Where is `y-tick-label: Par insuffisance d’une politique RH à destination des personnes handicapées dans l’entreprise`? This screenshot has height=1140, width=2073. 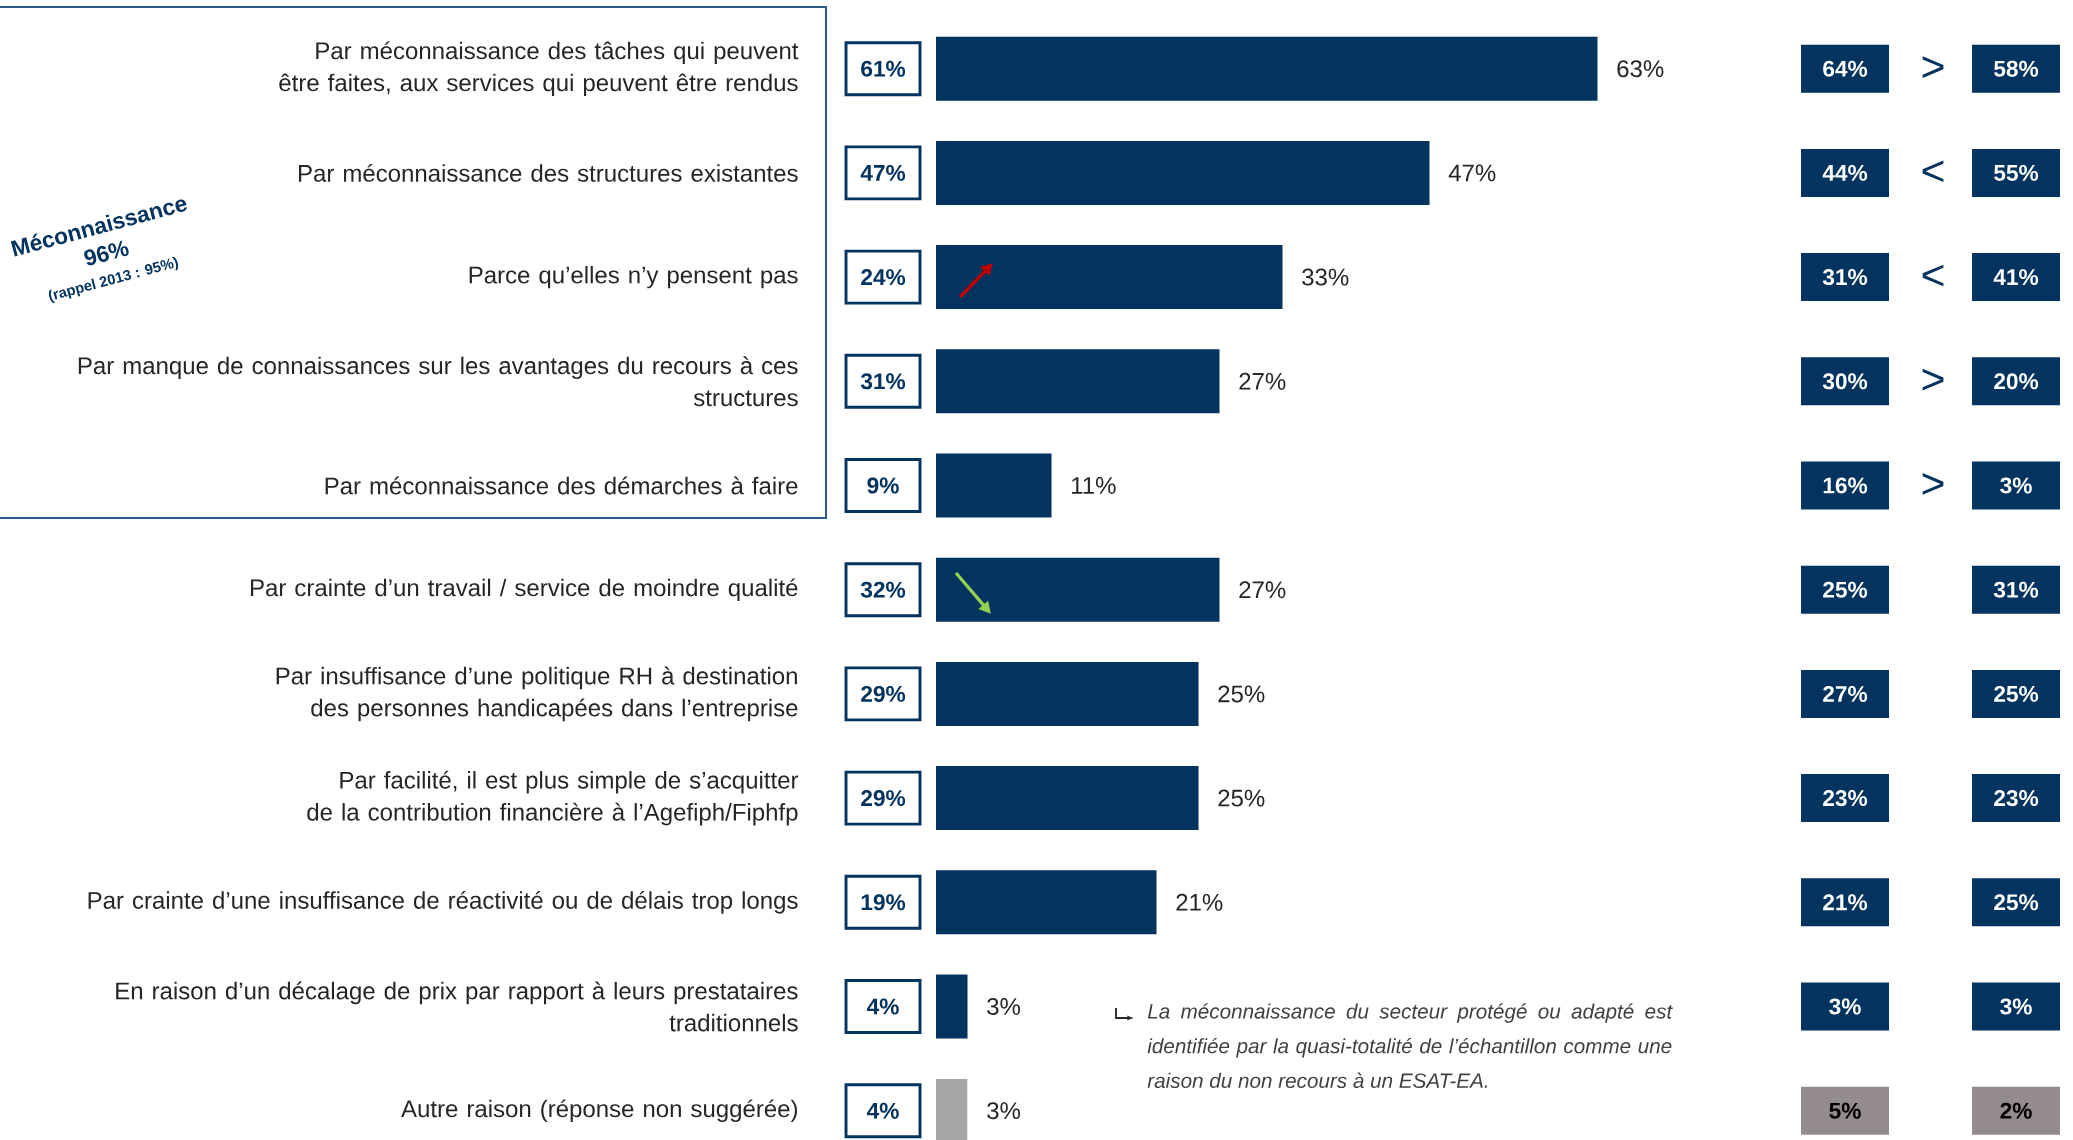 y-tick-label: Par insuffisance d’une politique RH à destination des personnes handicapées dans l’entreprise is located at coordinates (537, 694).